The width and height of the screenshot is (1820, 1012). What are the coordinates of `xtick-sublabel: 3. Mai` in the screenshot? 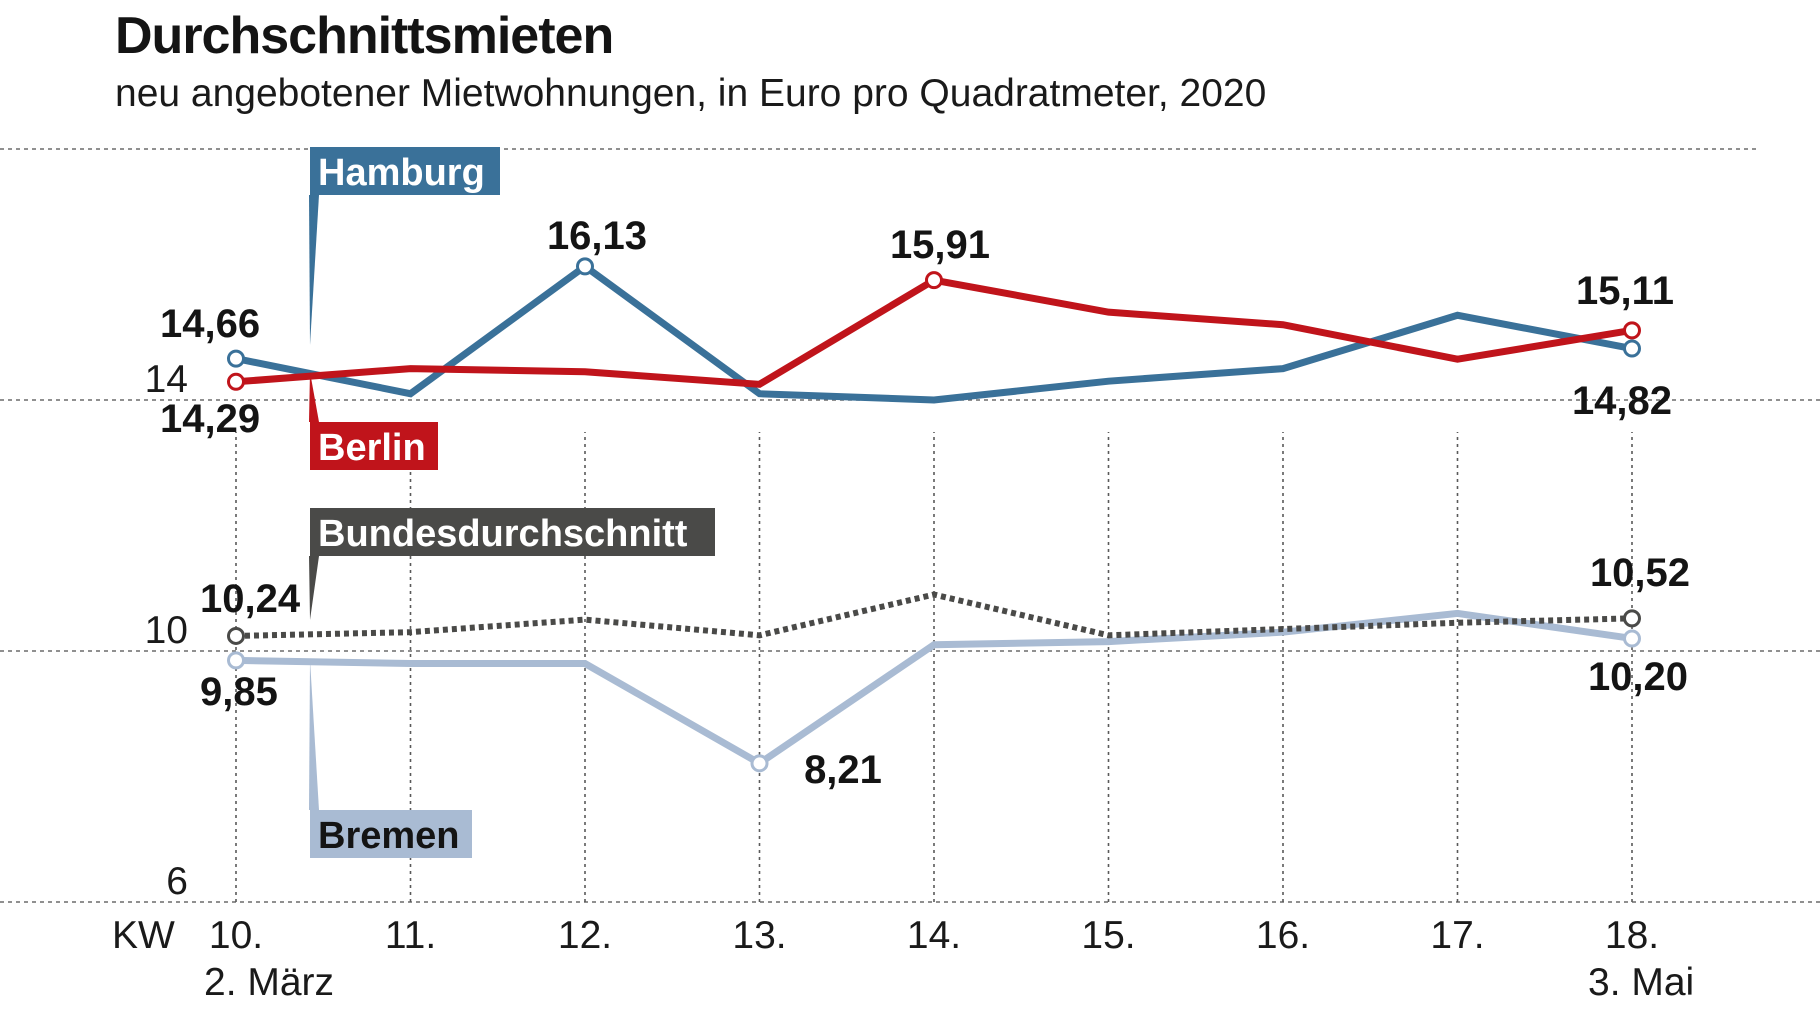 It's located at (1641, 982).